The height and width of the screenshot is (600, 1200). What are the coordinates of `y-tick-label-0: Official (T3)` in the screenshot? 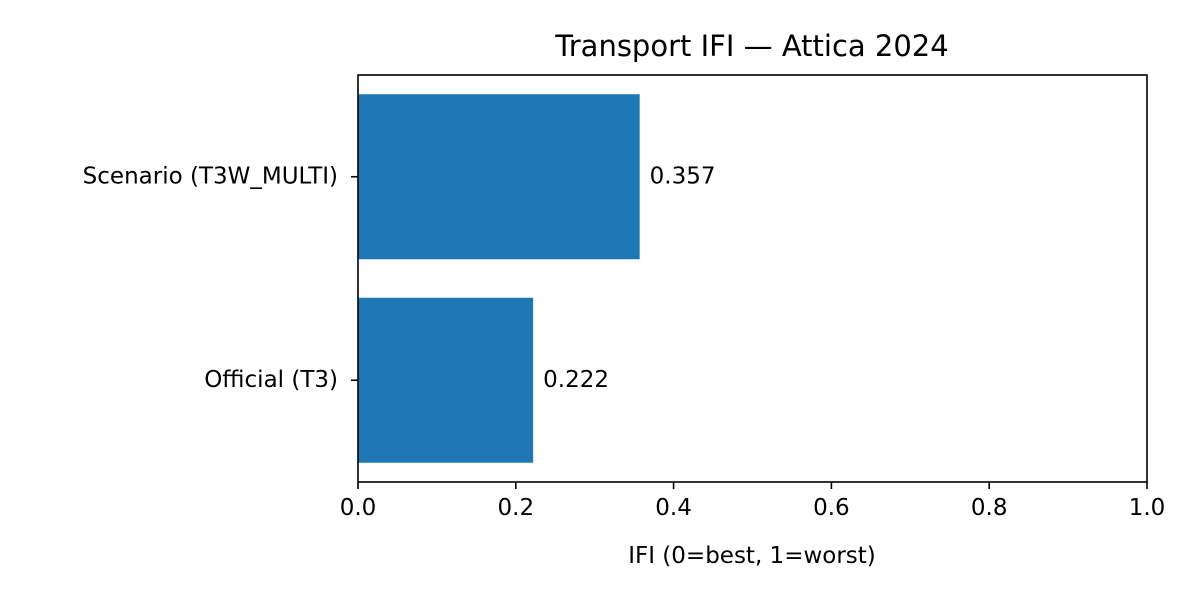 It's located at (271, 380).